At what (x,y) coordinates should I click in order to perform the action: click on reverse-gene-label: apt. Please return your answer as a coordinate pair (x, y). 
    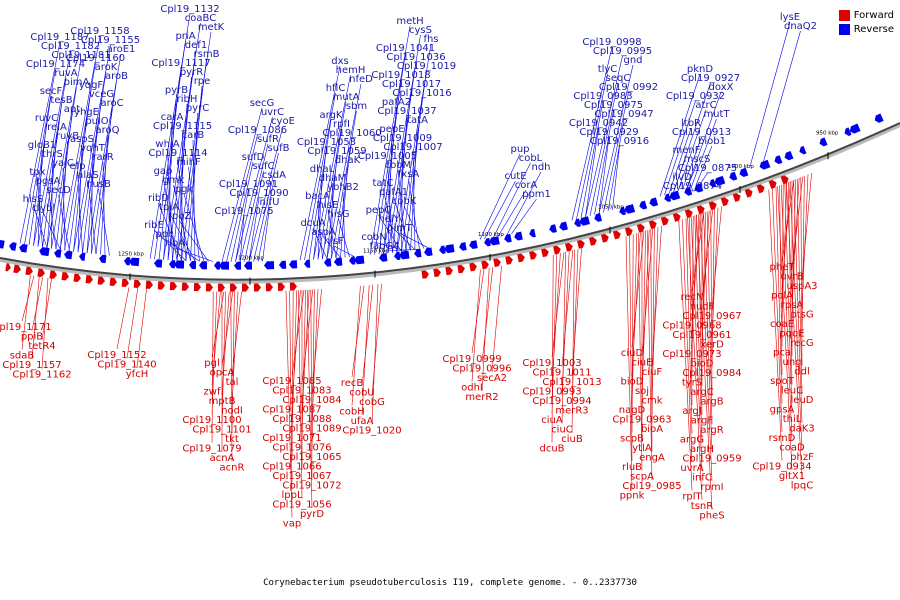
    Looking at the image, I should click on (72, 109).